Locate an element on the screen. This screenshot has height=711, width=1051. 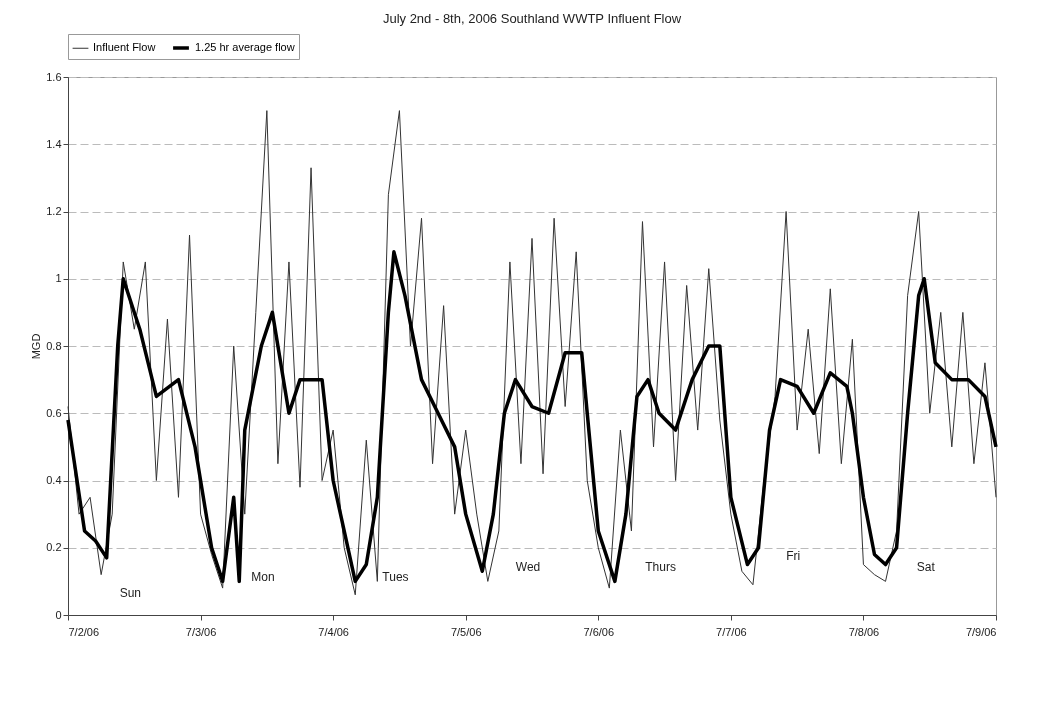
y-tick-label: 1.4 is located at coordinates (54, 143).